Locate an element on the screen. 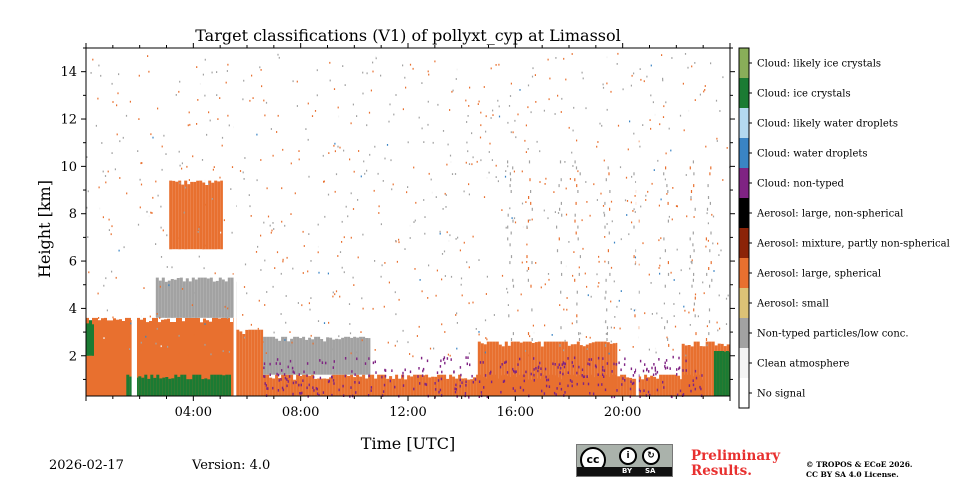 This screenshot has height=480, width=960. cc-license-badge: cc i ↻ BY SA is located at coordinates (624, 460).